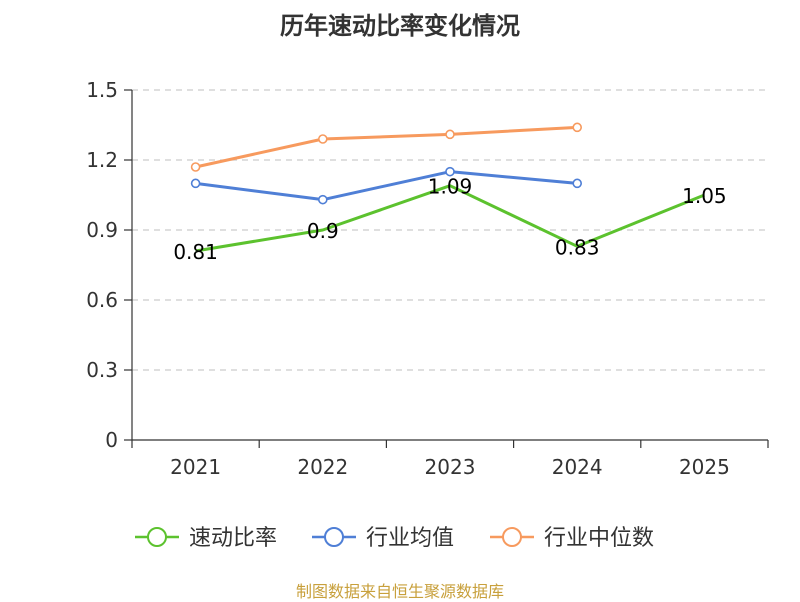  What do you see at coordinates (102, 230) in the screenshot?
I see `y-tick-label: 0.9` at bounding box center [102, 230].